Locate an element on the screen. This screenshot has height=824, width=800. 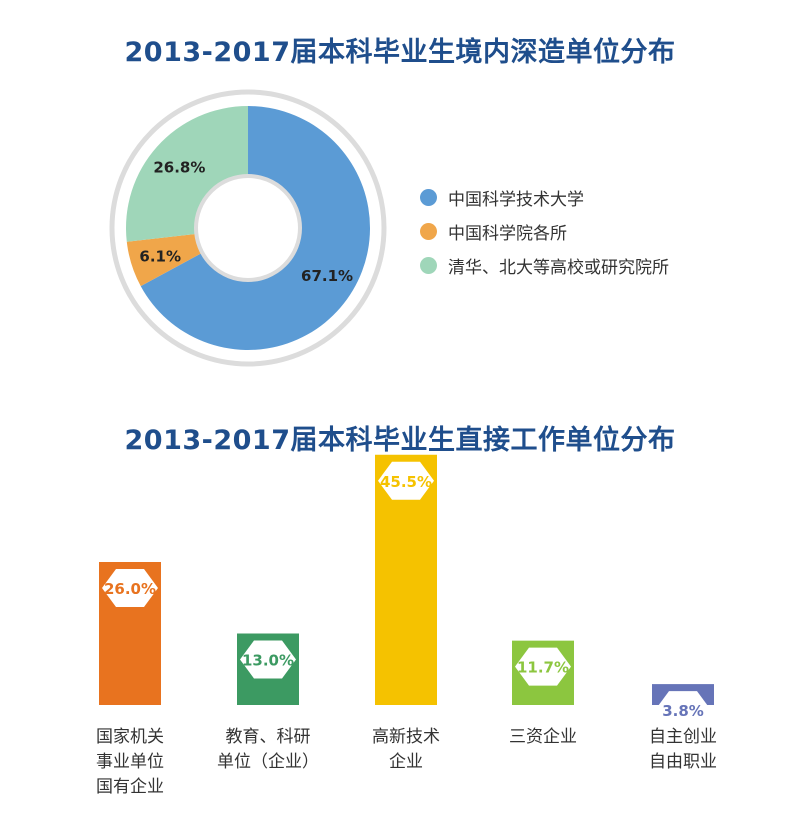
bar-category-label: 三资企业 is located at coordinates (543, 737).